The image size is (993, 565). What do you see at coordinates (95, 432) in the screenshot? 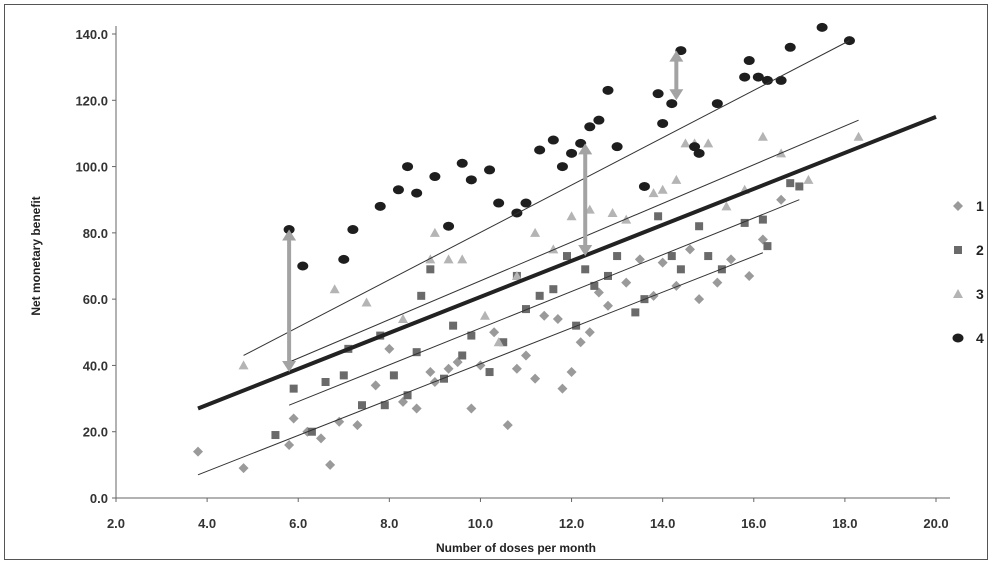
I see `y-tick-label: 20.0` at bounding box center [95, 432].